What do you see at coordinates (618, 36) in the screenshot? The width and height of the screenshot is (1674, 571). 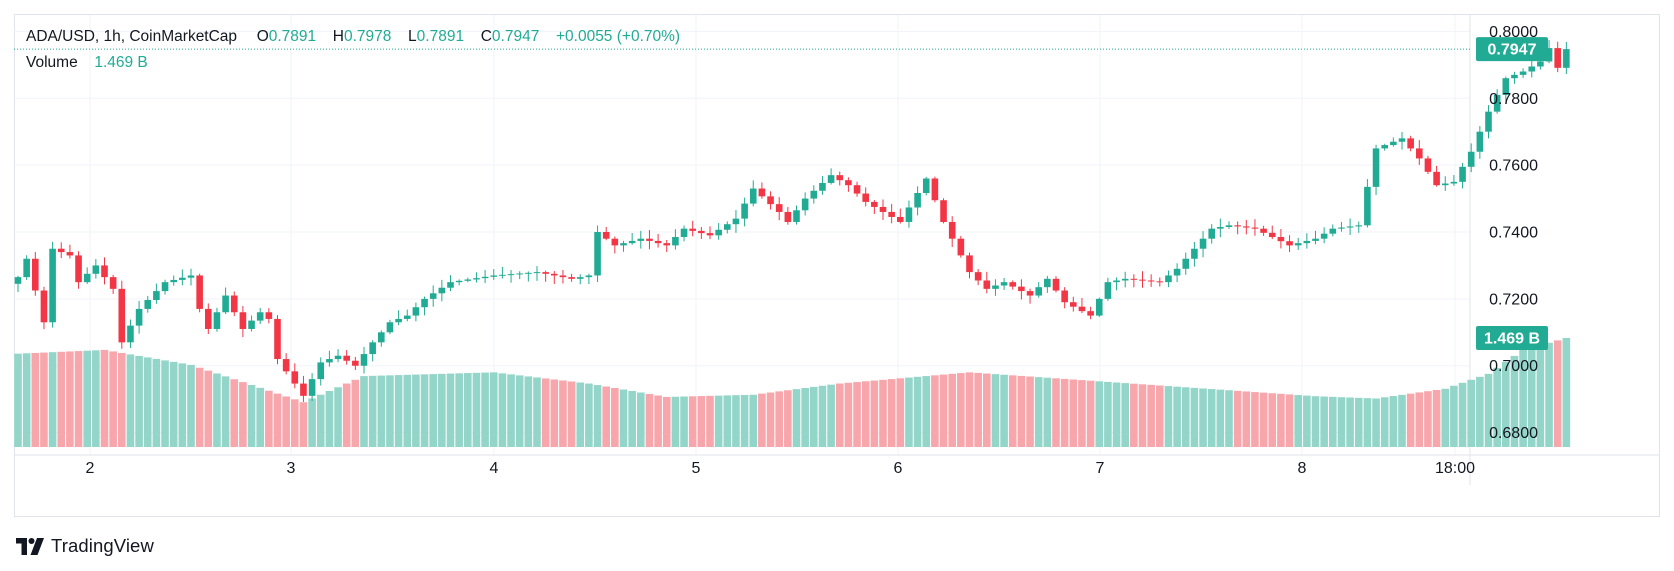 I see `change-value: +0.0055 (+0.70%)` at bounding box center [618, 36].